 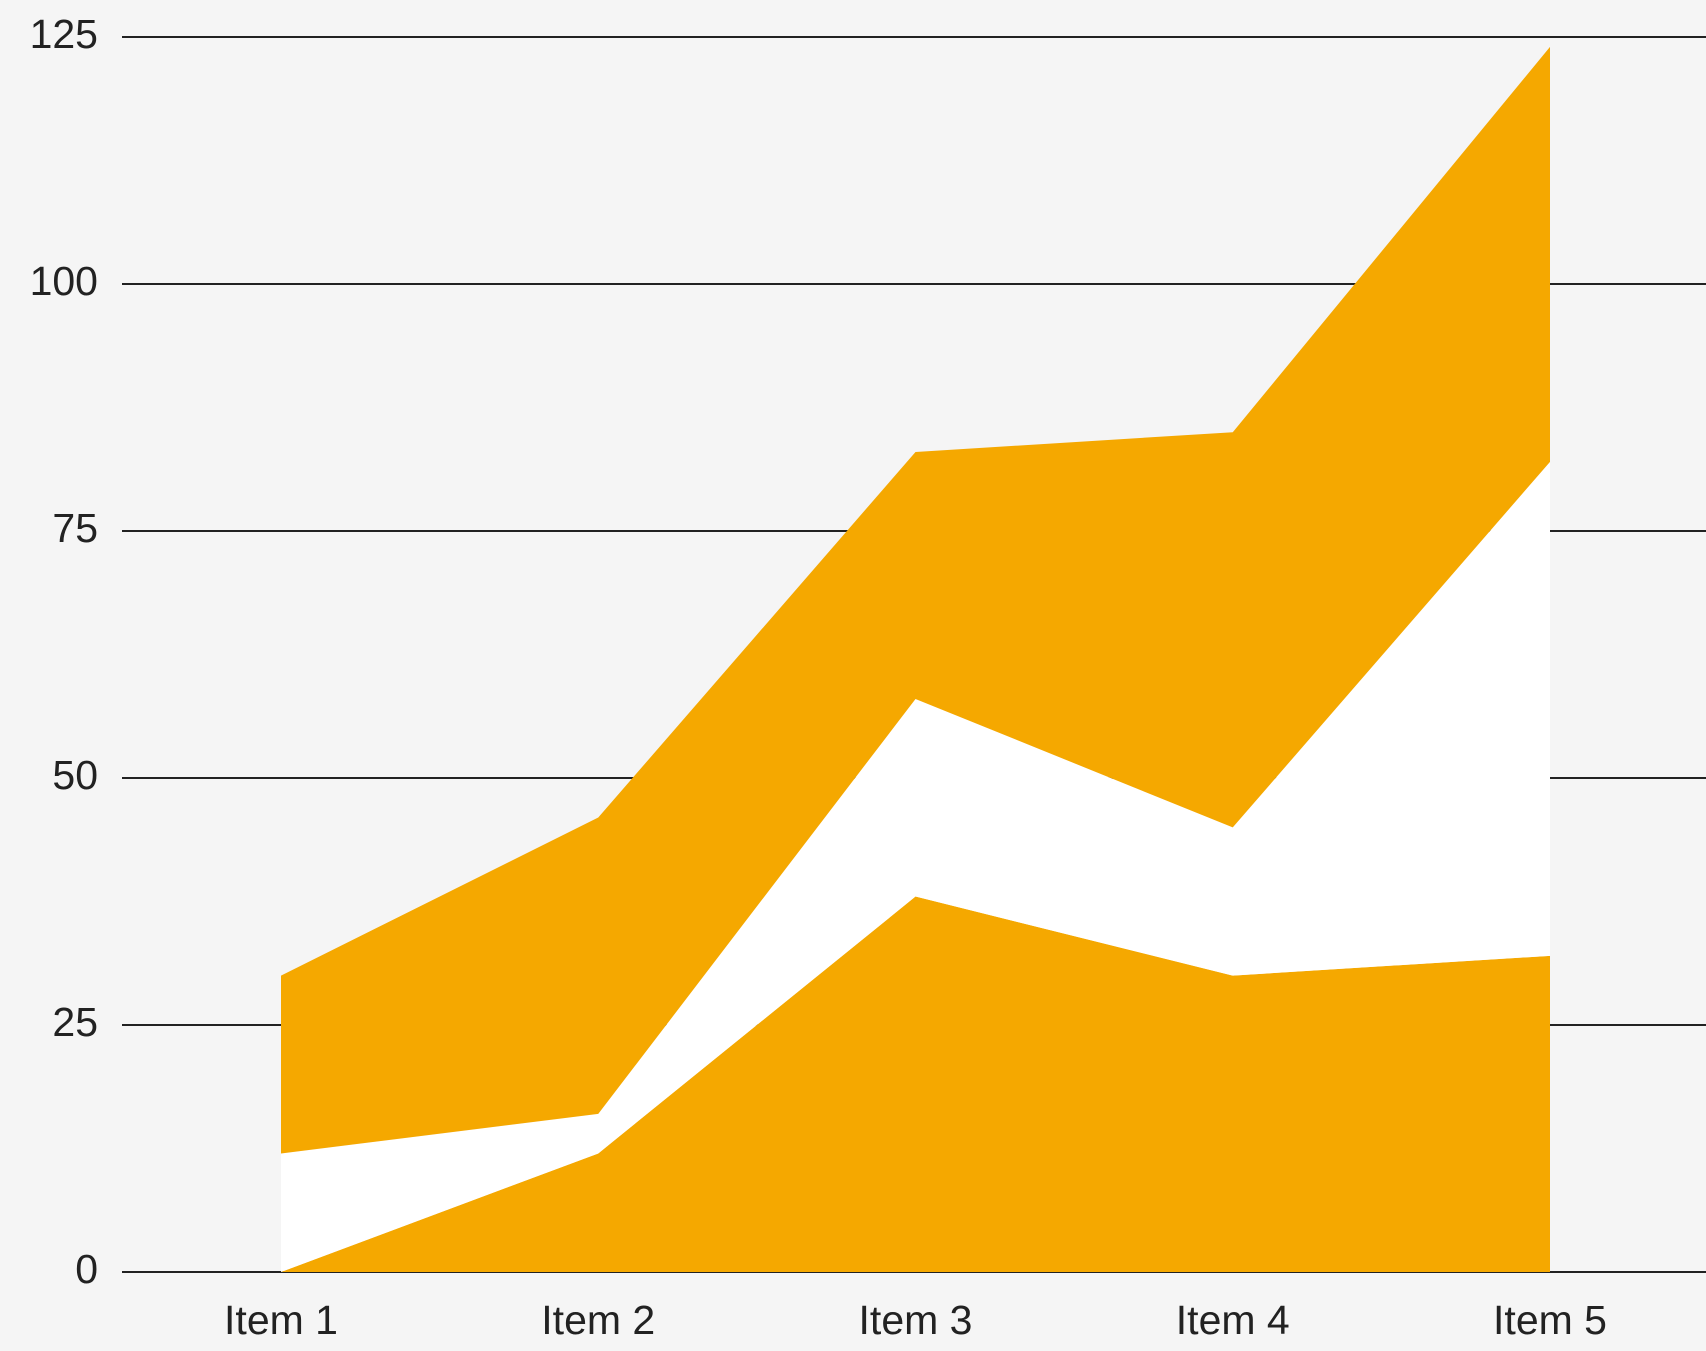 I want to click on y-tick-label: 0, so click(x=86, y=1269).